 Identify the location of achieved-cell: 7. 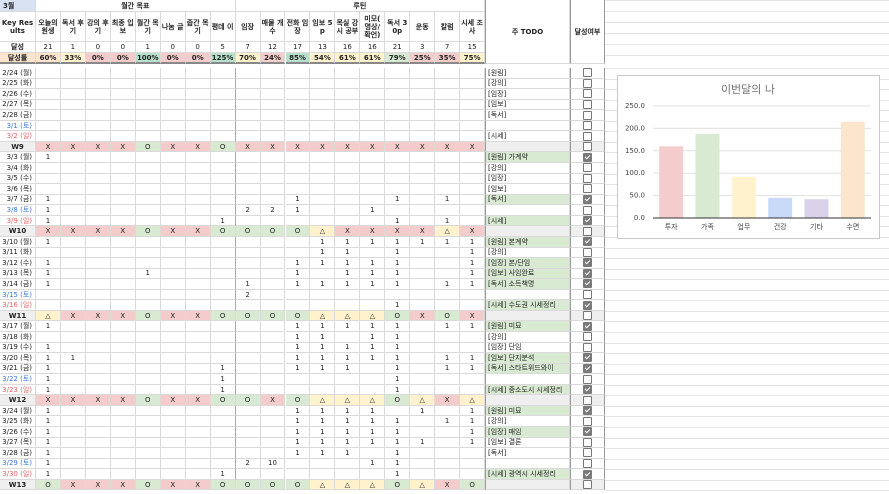
(248, 47).